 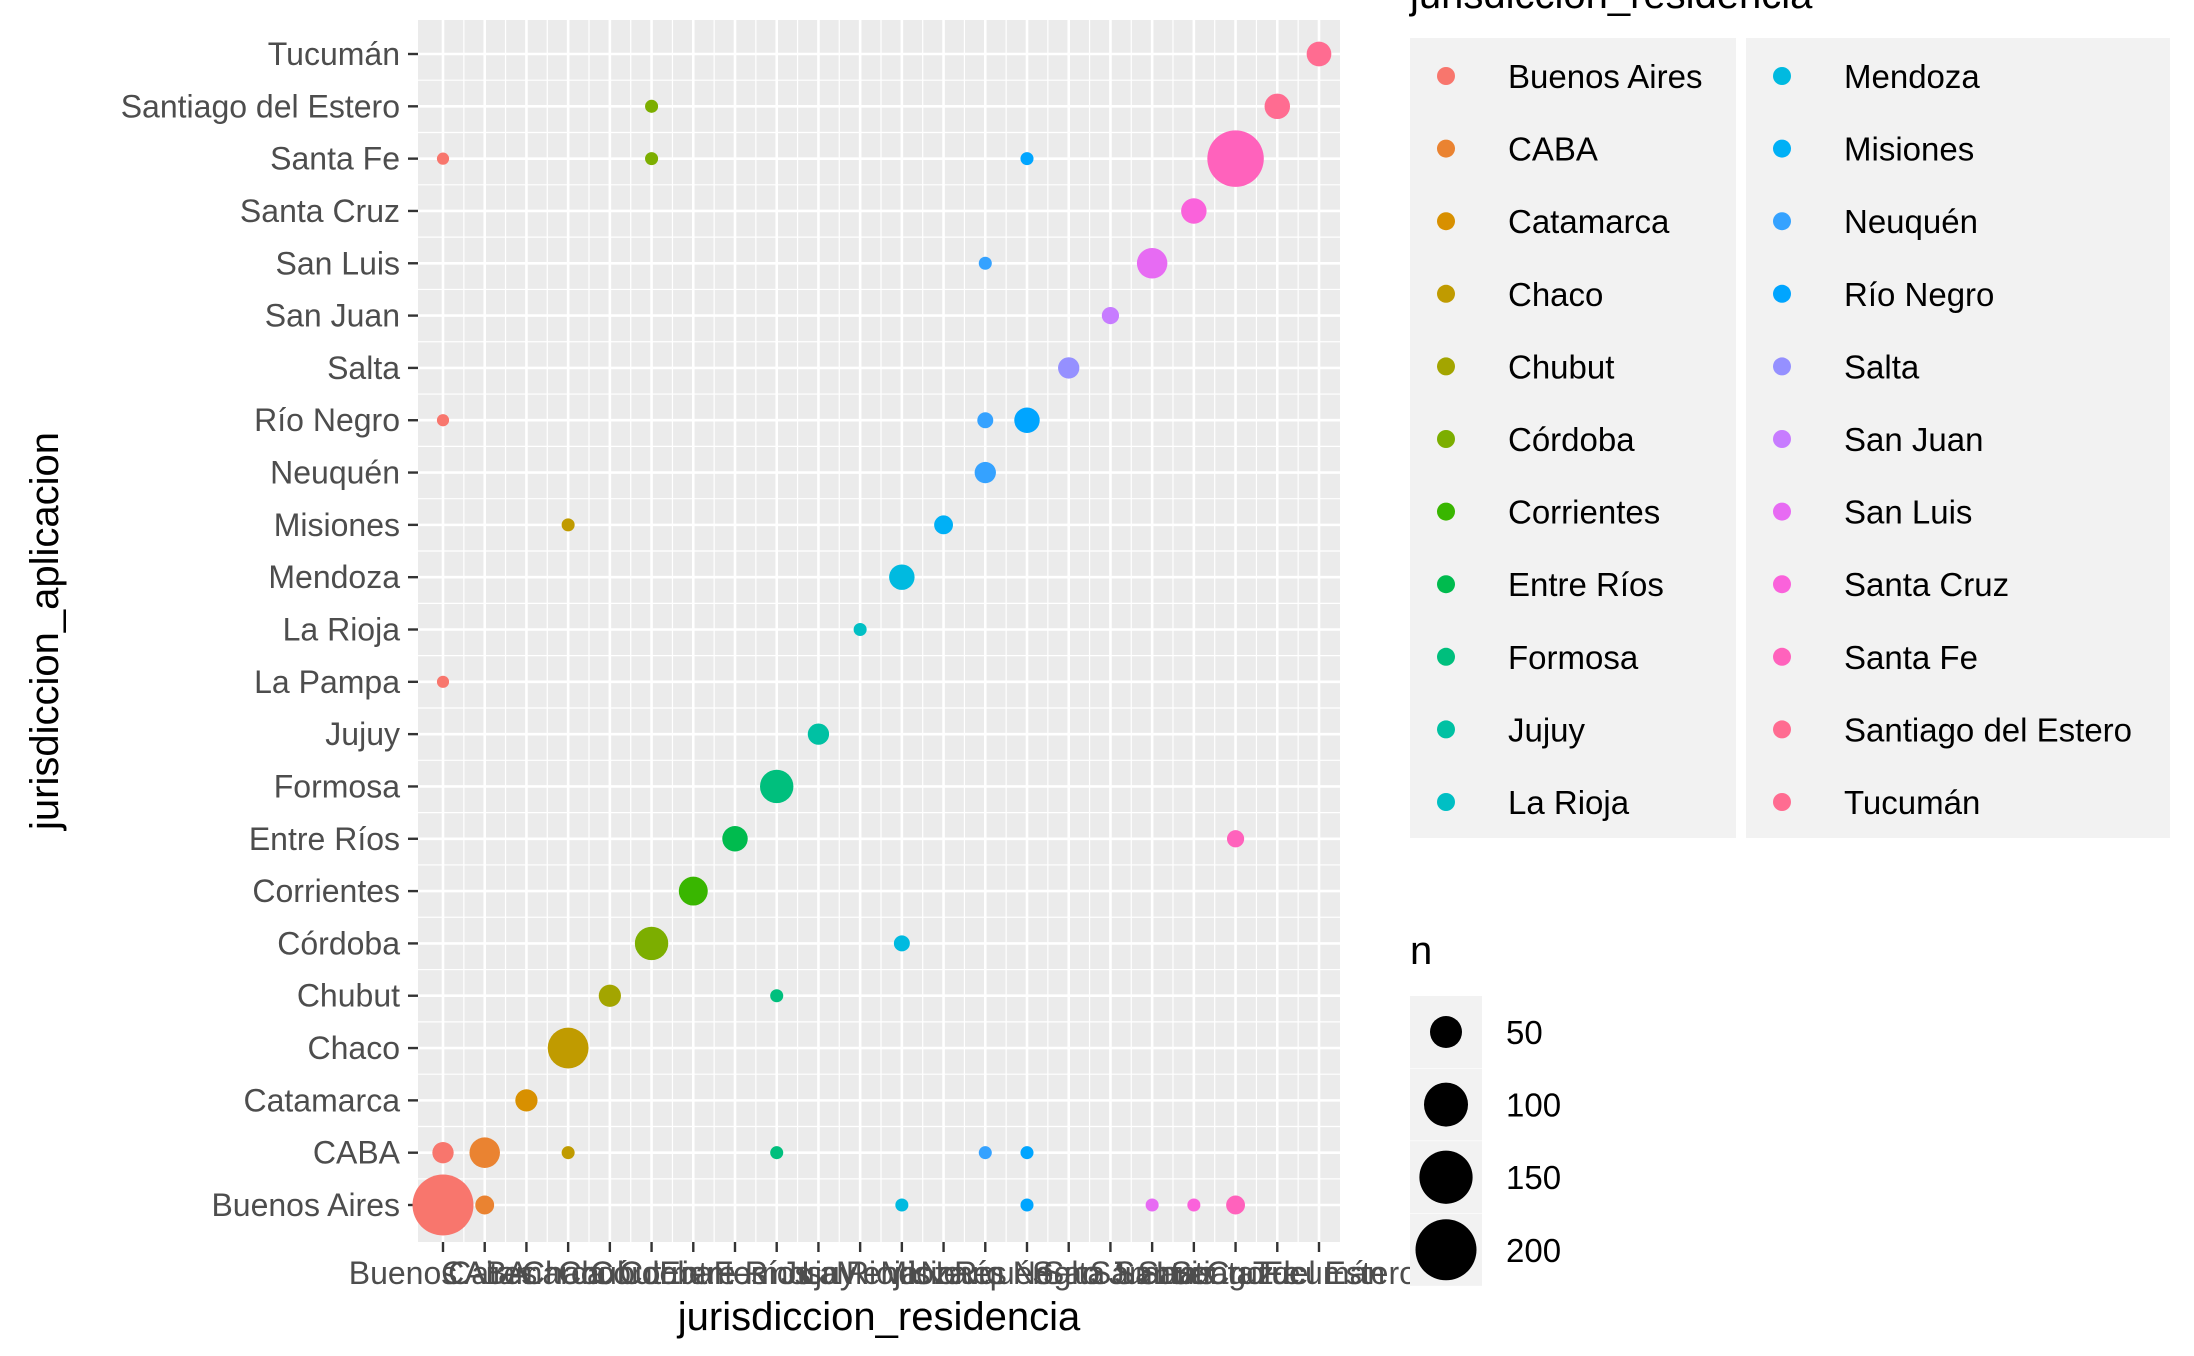 I want to click on point-santa-cruz-santa-cruz, so click(x=1194, y=211).